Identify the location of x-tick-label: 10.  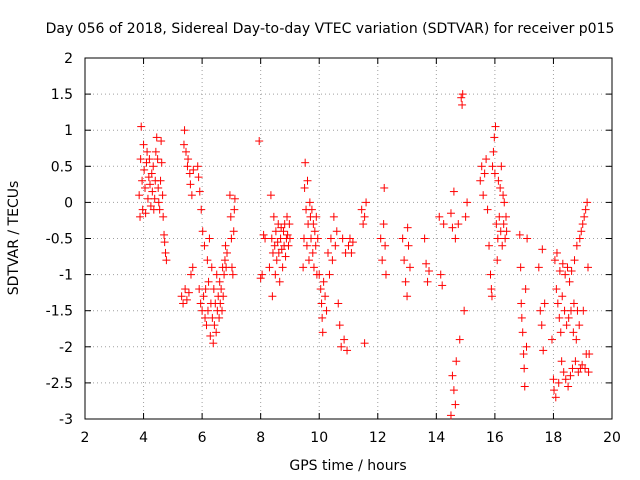
(319, 438).